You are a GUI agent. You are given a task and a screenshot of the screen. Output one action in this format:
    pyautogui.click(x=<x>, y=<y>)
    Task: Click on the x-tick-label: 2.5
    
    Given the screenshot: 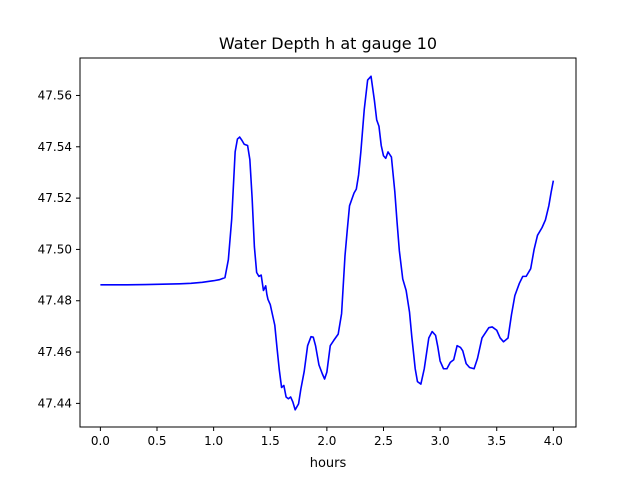 What is the action you would take?
    pyautogui.click(x=383, y=441)
    